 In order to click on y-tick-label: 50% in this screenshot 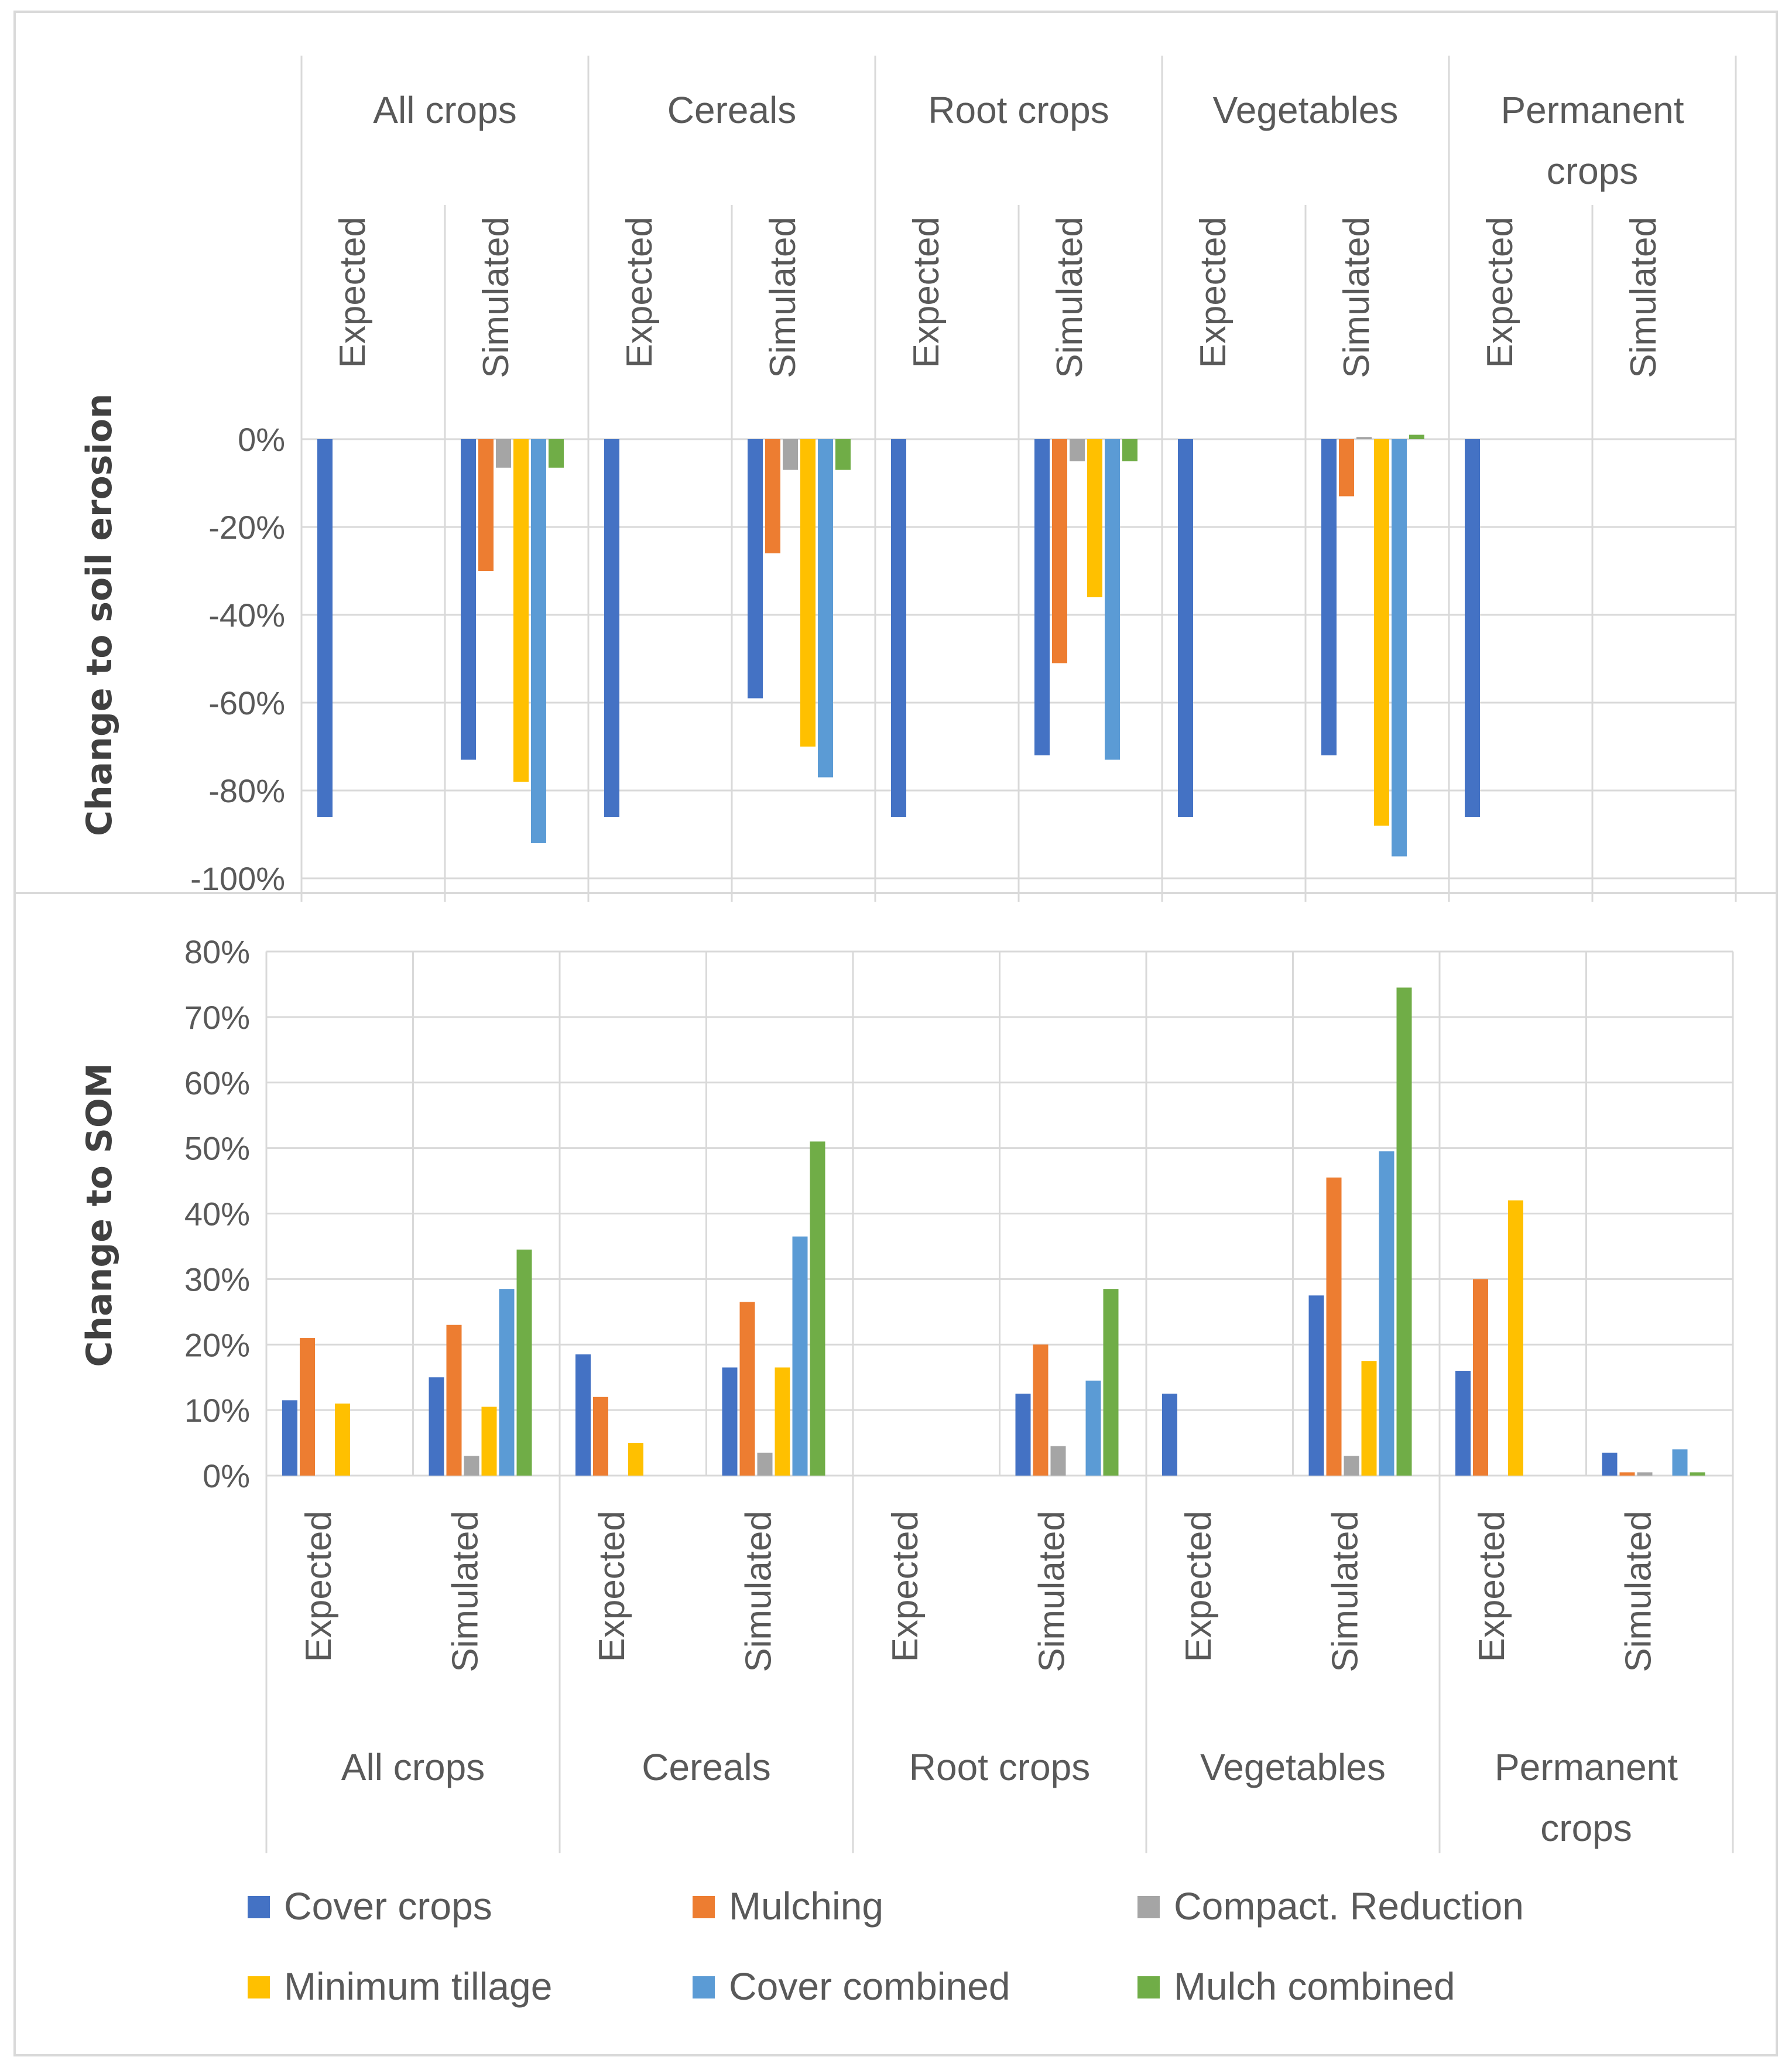, I will do `click(217, 1148)`.